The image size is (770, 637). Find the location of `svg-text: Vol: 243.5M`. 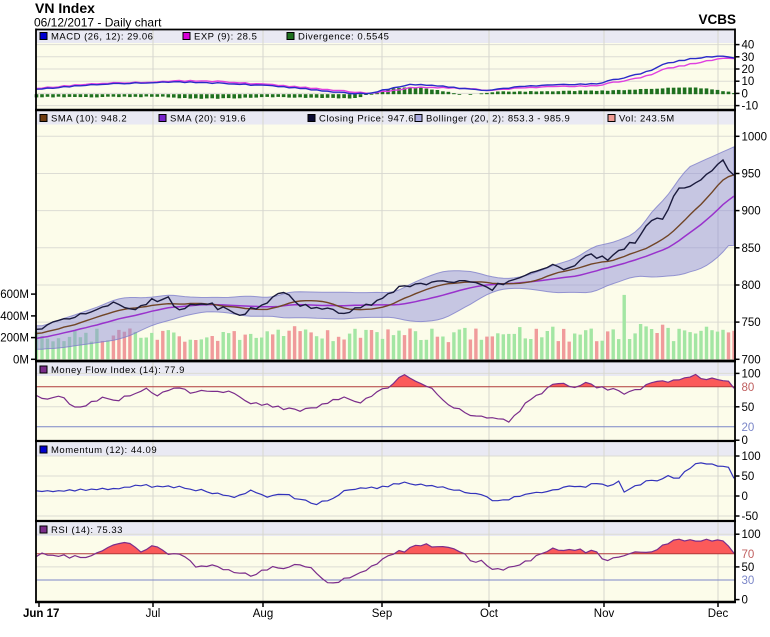

svg-text: Vol: 243.5M is located at coordinates (647, 119).